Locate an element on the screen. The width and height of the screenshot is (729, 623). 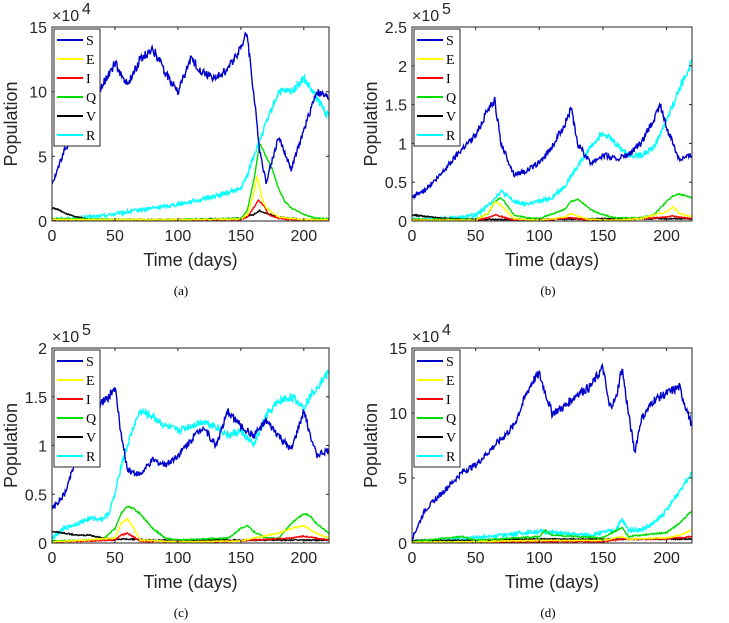
panel-caption: (a) is located at coordinates (181, 290).